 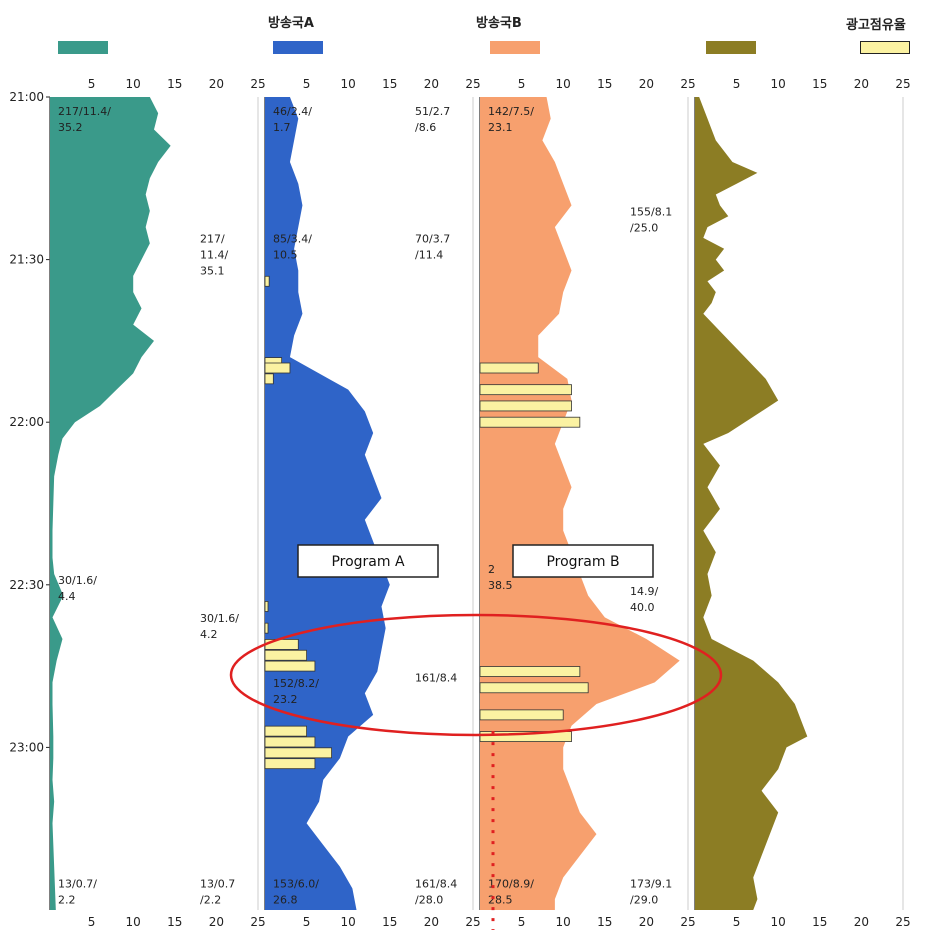 What do you see at coordinates (876, 25) in the screenshot?
I see `legend-label-ad-share: 광고점유율` at bounding box center [876, 25].